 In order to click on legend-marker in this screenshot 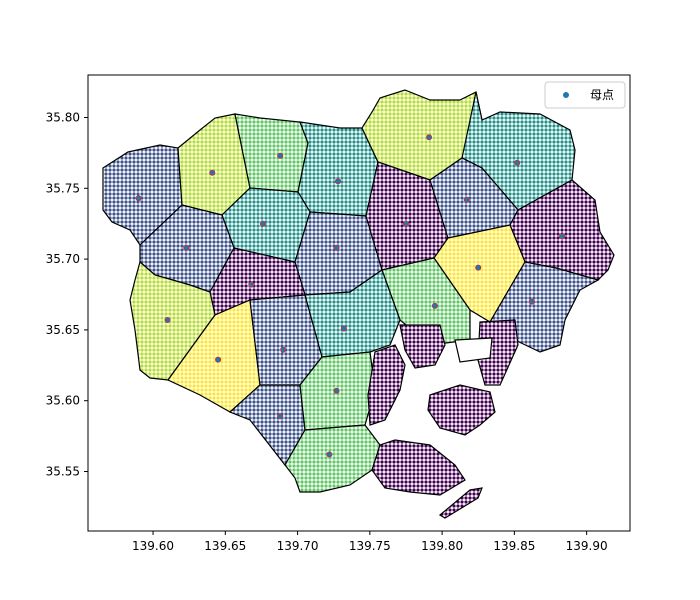, I will do `click(566, 95)`.